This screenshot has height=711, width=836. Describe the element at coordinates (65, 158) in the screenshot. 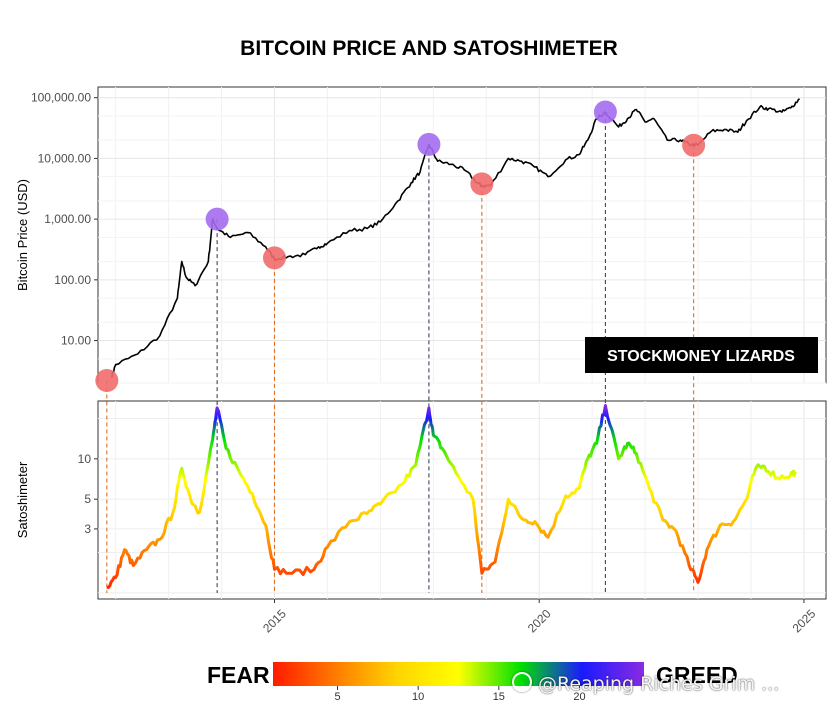

I see `price-tick-label: 10,000.00` at that location.